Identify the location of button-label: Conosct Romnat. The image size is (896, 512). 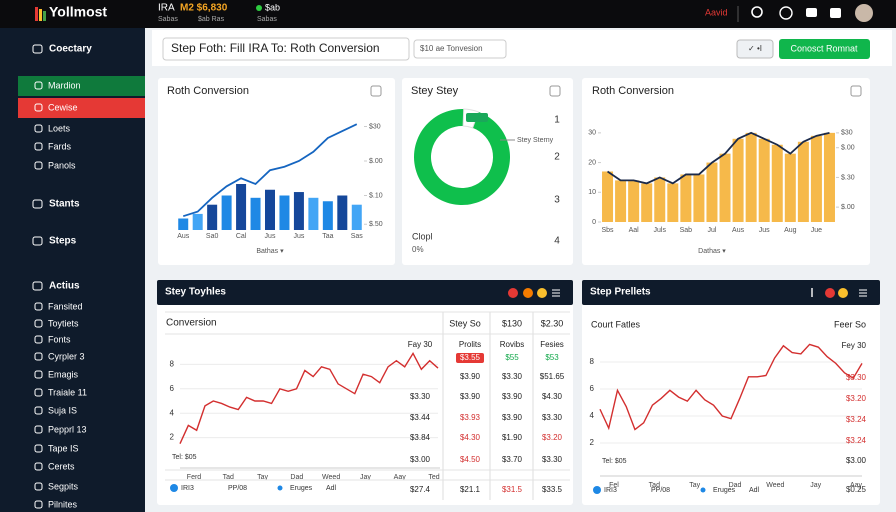
(824, 48).